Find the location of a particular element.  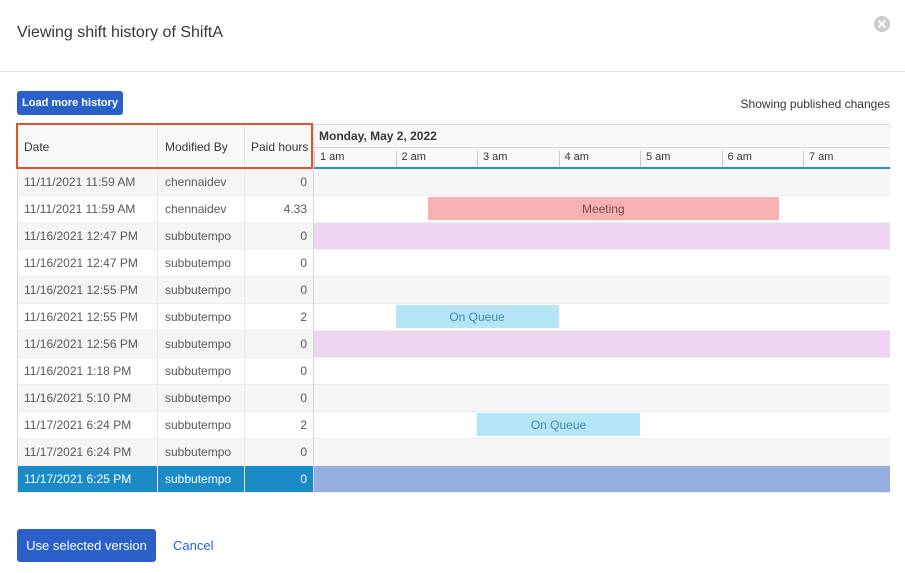

row-date: 11/16/2021 5:10 PM is located at coordinates (88, 398).